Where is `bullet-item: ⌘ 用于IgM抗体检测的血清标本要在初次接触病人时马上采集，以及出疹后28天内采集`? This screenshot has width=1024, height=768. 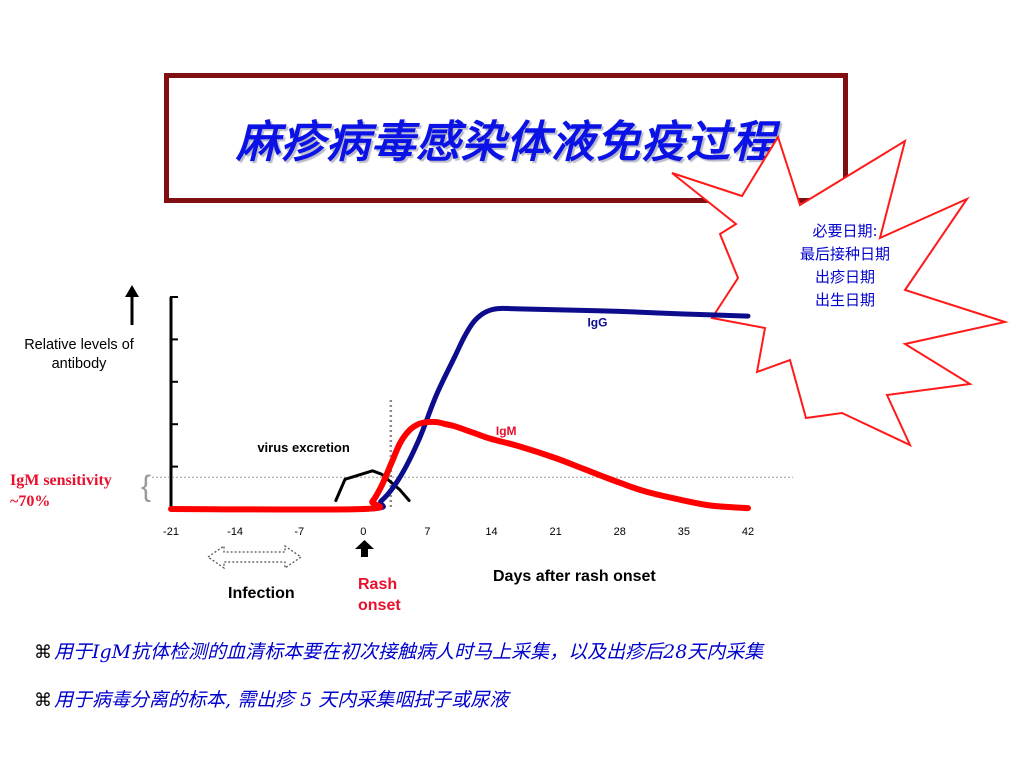
bullet-item: ⌘ 用于IgM抗体检测的血清标本要在初次接触病人时马上采集，以及出疹后28天内采集 is located at coordinates (398, 650).